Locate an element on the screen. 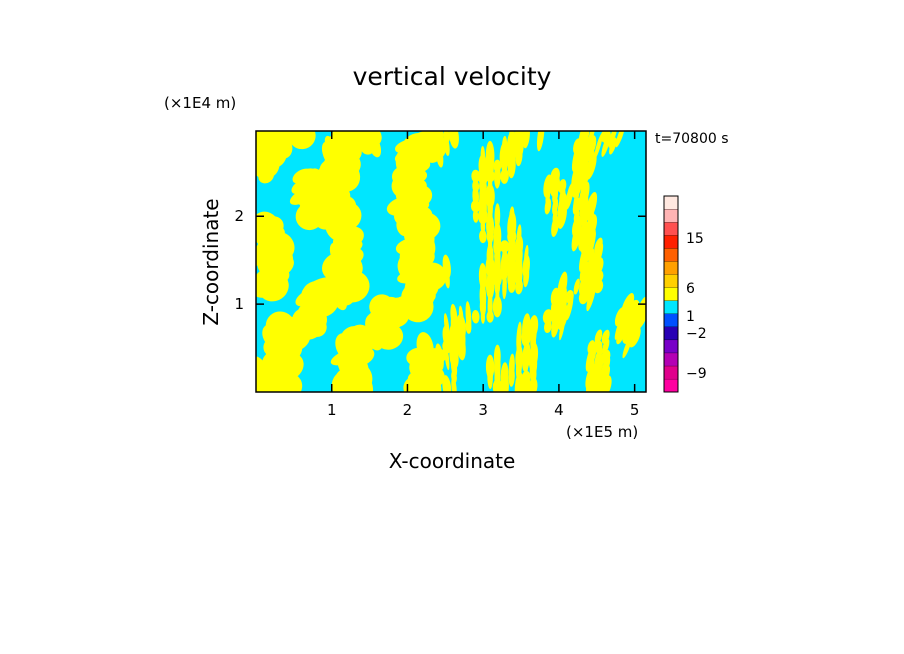  y-tick-label: 2 is located at coordinates (239, 216).